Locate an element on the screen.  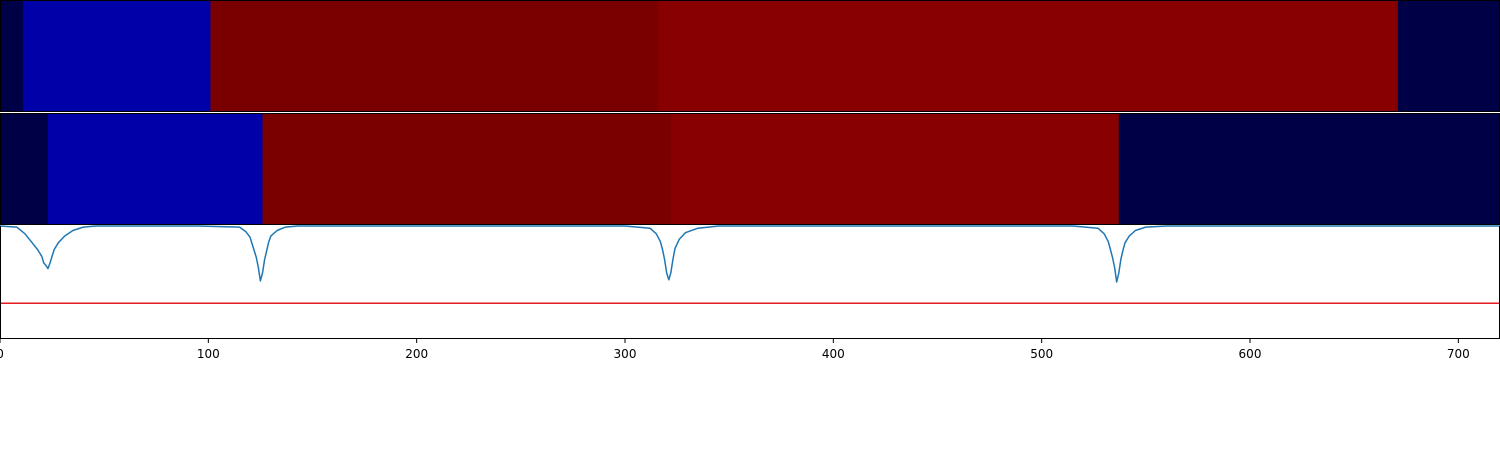
x-tick-label-300: 300 is located at coordinates (625, 354).